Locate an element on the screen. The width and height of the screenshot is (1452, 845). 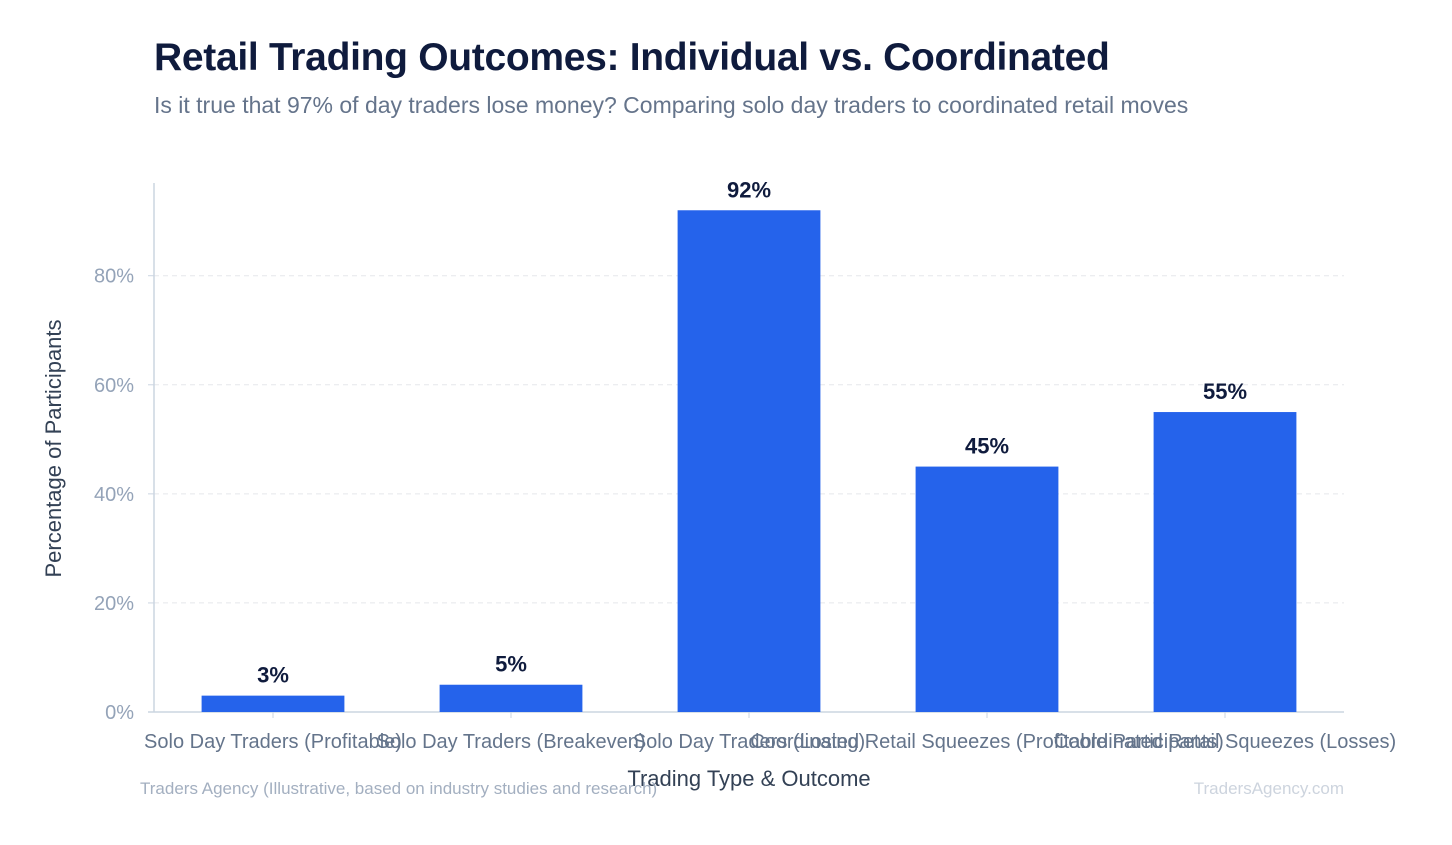
data-label: 92% is located at coordinates (749, 189).